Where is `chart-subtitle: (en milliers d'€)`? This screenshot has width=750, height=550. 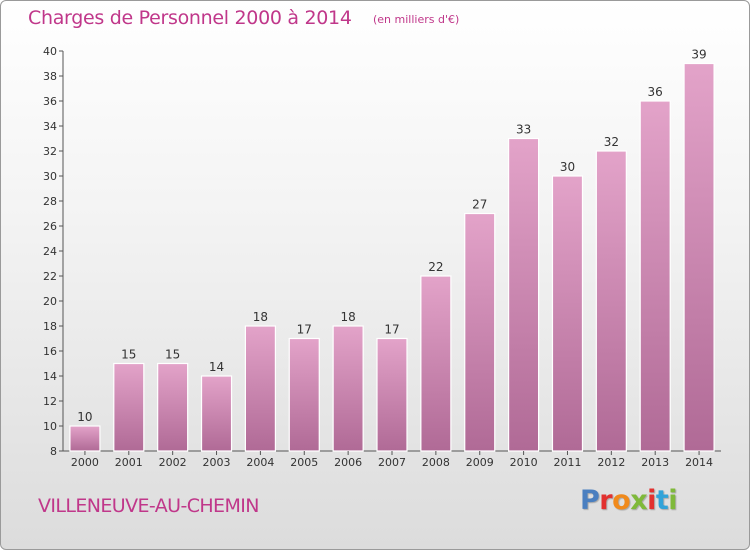
chart-subtitle: (en milliers d'€) is located at coordinates (416, 19).